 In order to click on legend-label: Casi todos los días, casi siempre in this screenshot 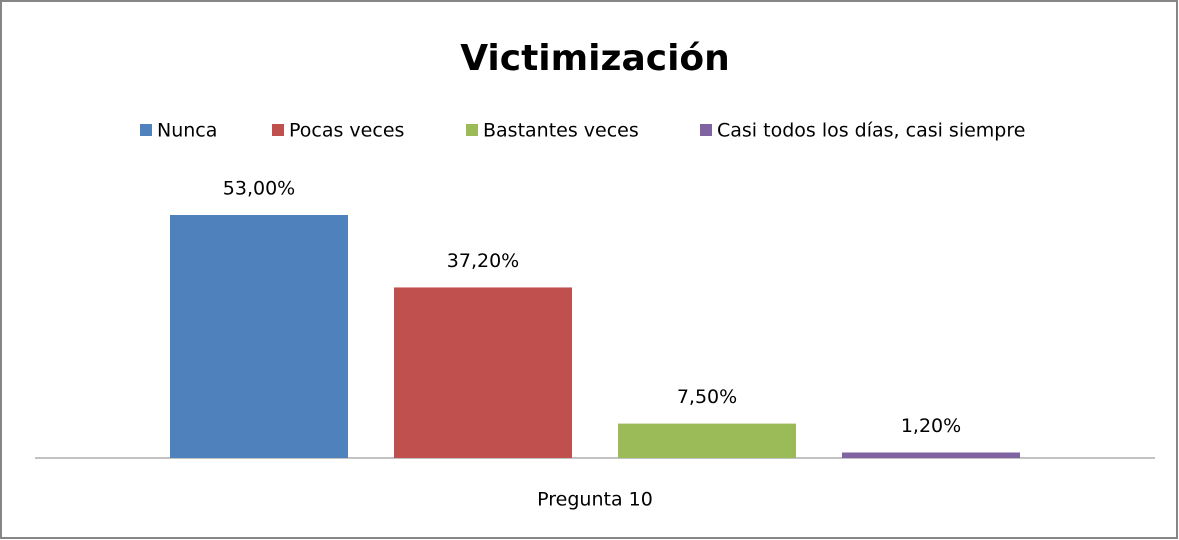, I will do `click(871, 131)`.